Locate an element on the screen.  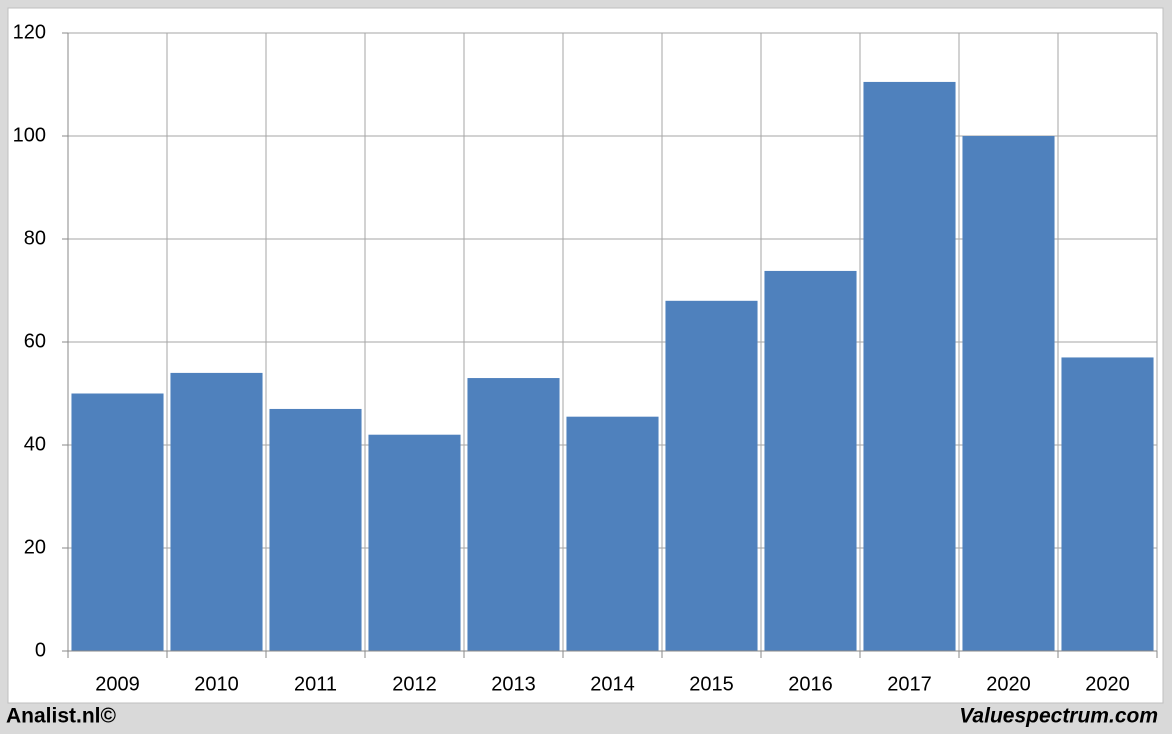
x-tick-label: 2011 is located at coordinates (315, 684).